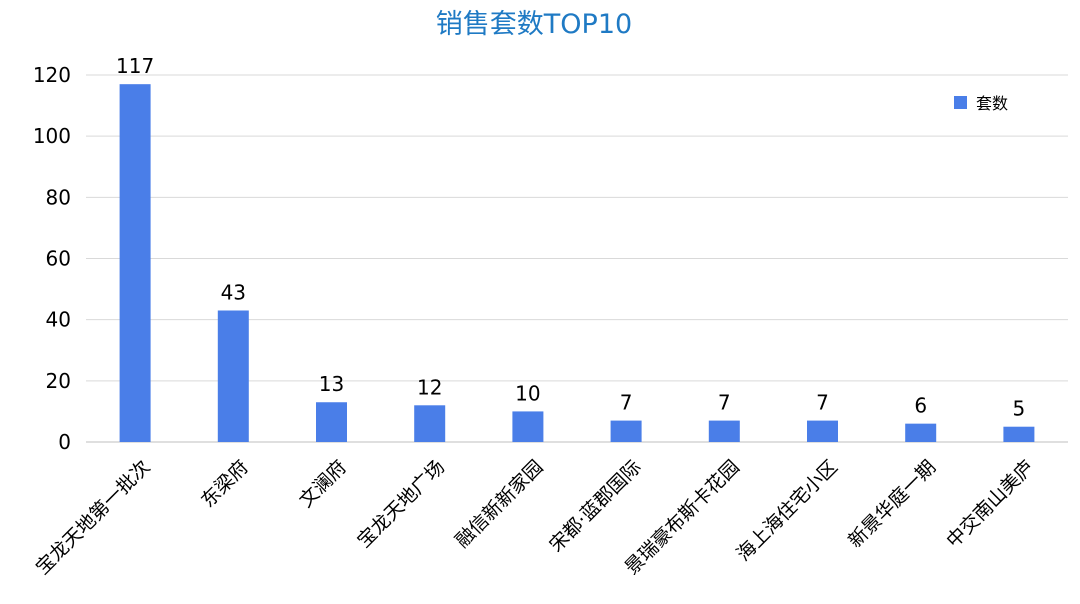 Image resolution: width=1080 pixels, height=604 pixels. I want to click on y-tick-label: 60, so click(58, 259).